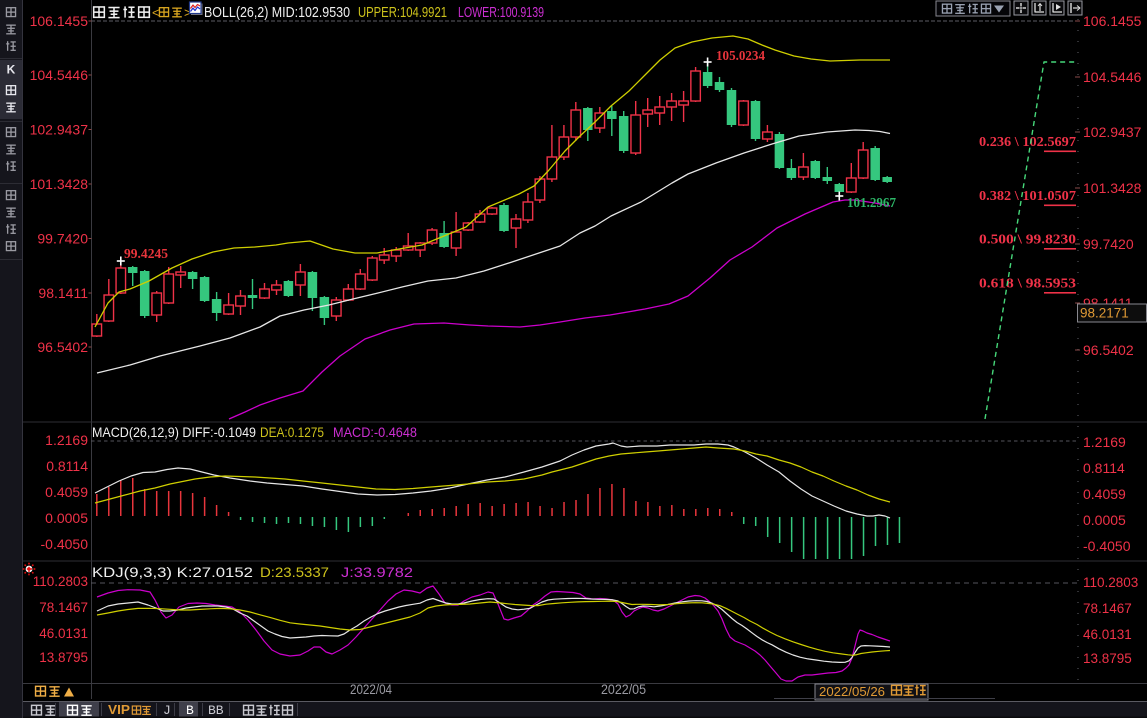 This screenshot has width=1147, height=718. Describe the element at coordinates (852, 691) in the screenshot. I see `svg-text: 2022/05/26` at that location.